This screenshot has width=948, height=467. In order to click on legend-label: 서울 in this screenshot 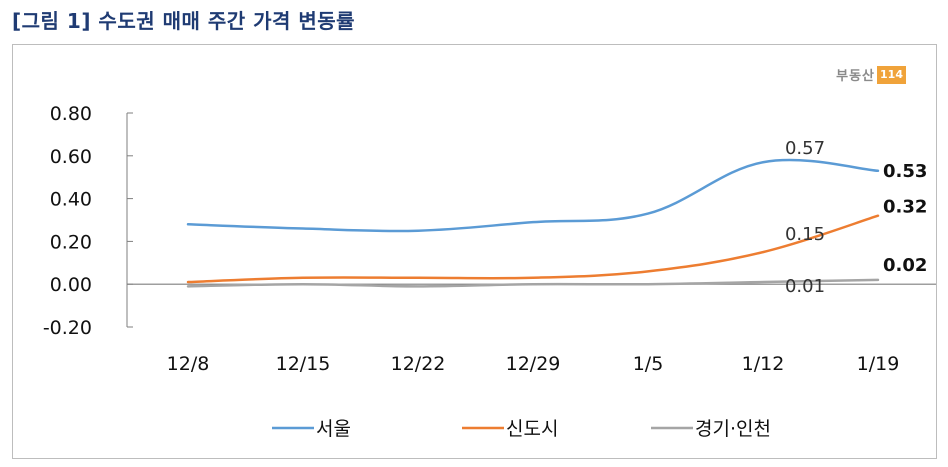, I will do `click(333, 429)`.